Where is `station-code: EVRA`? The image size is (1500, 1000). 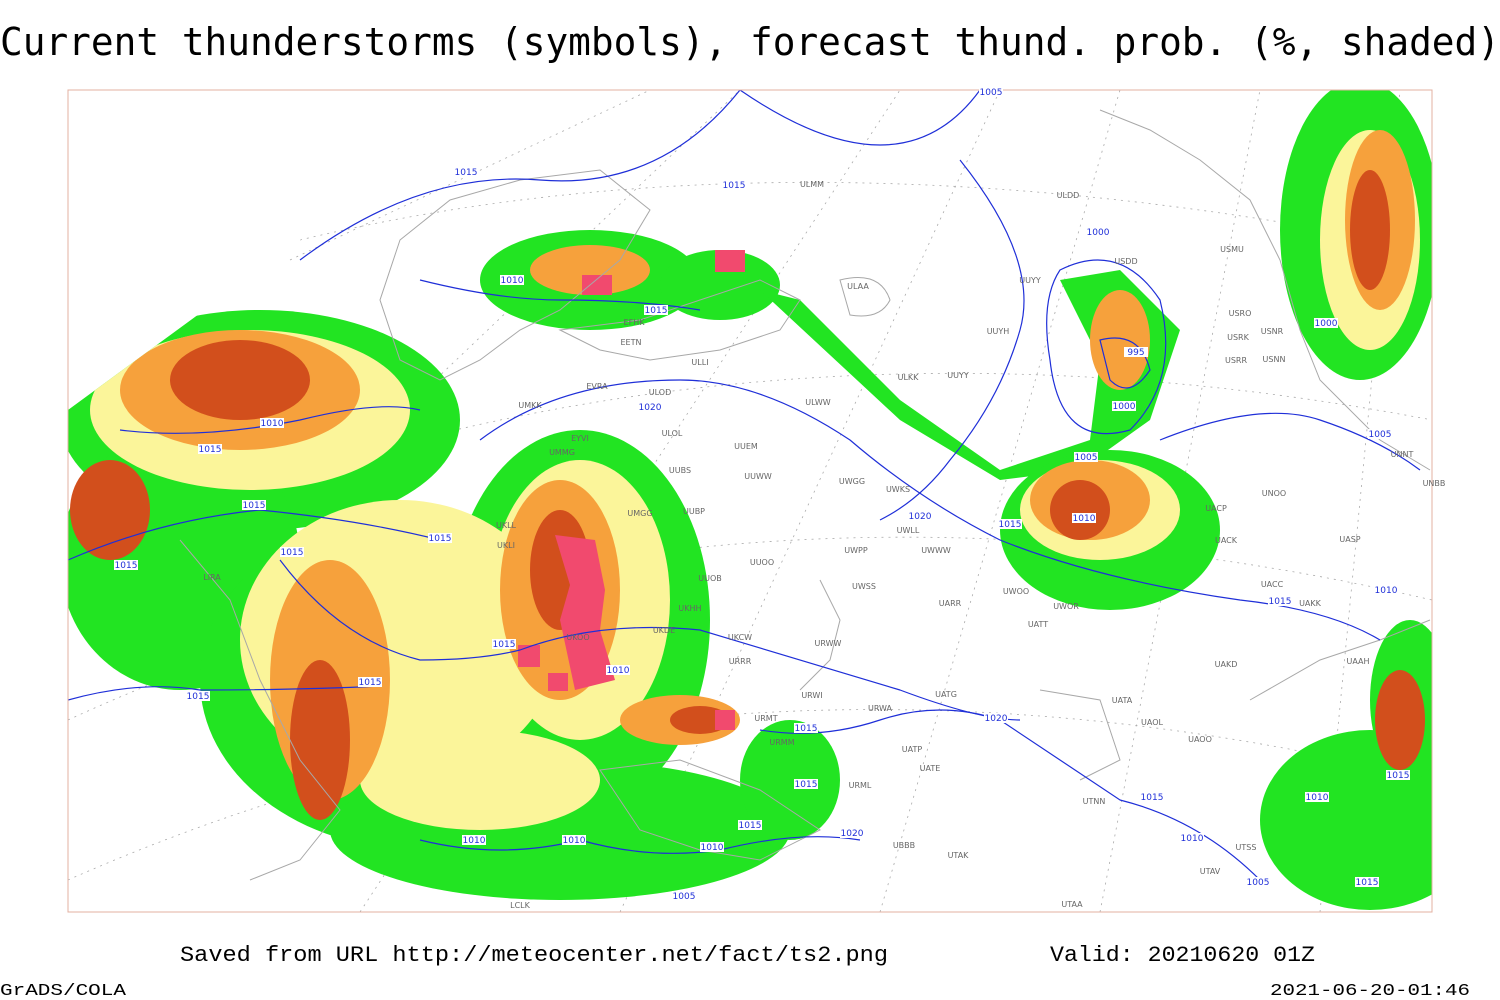
station-code: EVRA is located at coordinates (597, 386).